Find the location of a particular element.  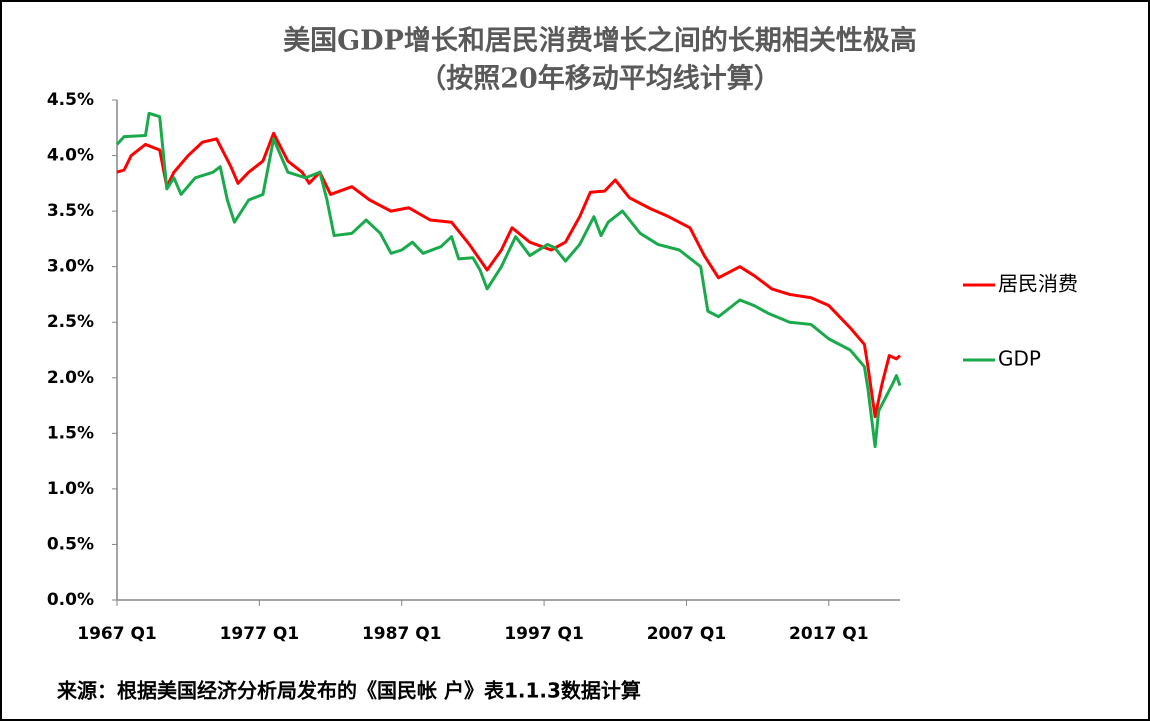

x-tick-label: 2017 Q1 is located at coordinates (829, 634).